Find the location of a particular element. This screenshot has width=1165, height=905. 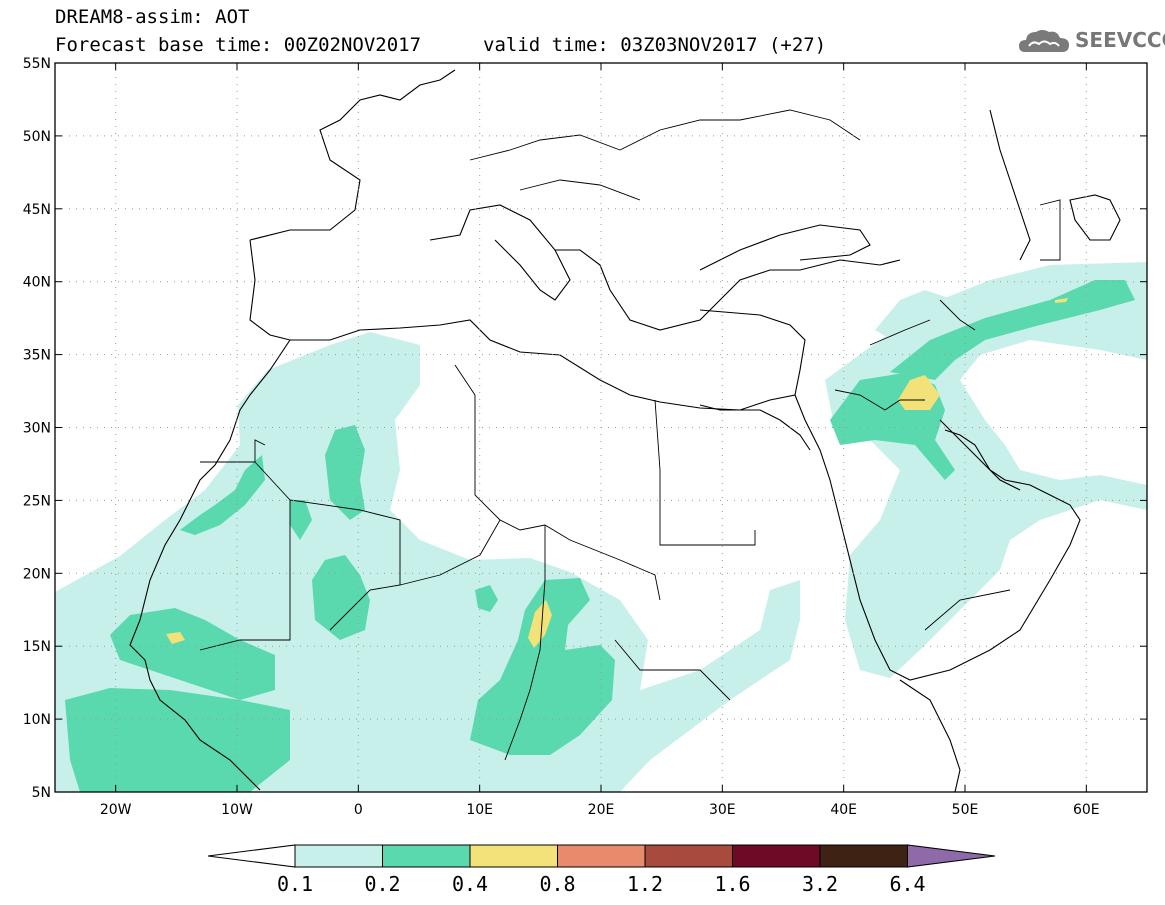

colorbar-under-arrow is located at coordinates (251, 856).